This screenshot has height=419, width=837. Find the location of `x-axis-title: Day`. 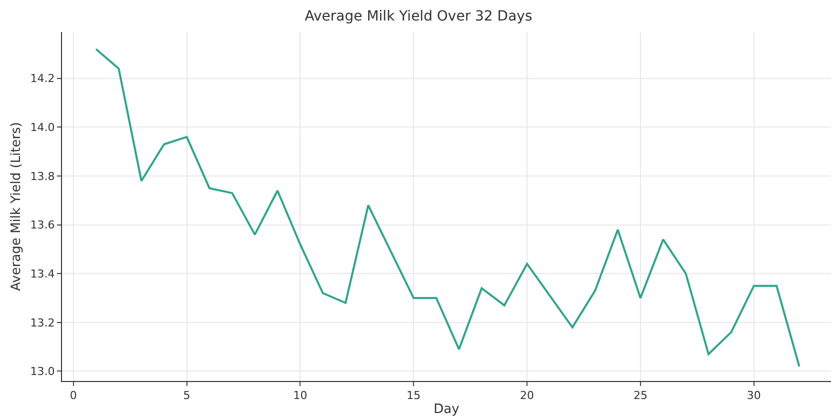

x-axis-title: Day is located at coordinates (447, 409).